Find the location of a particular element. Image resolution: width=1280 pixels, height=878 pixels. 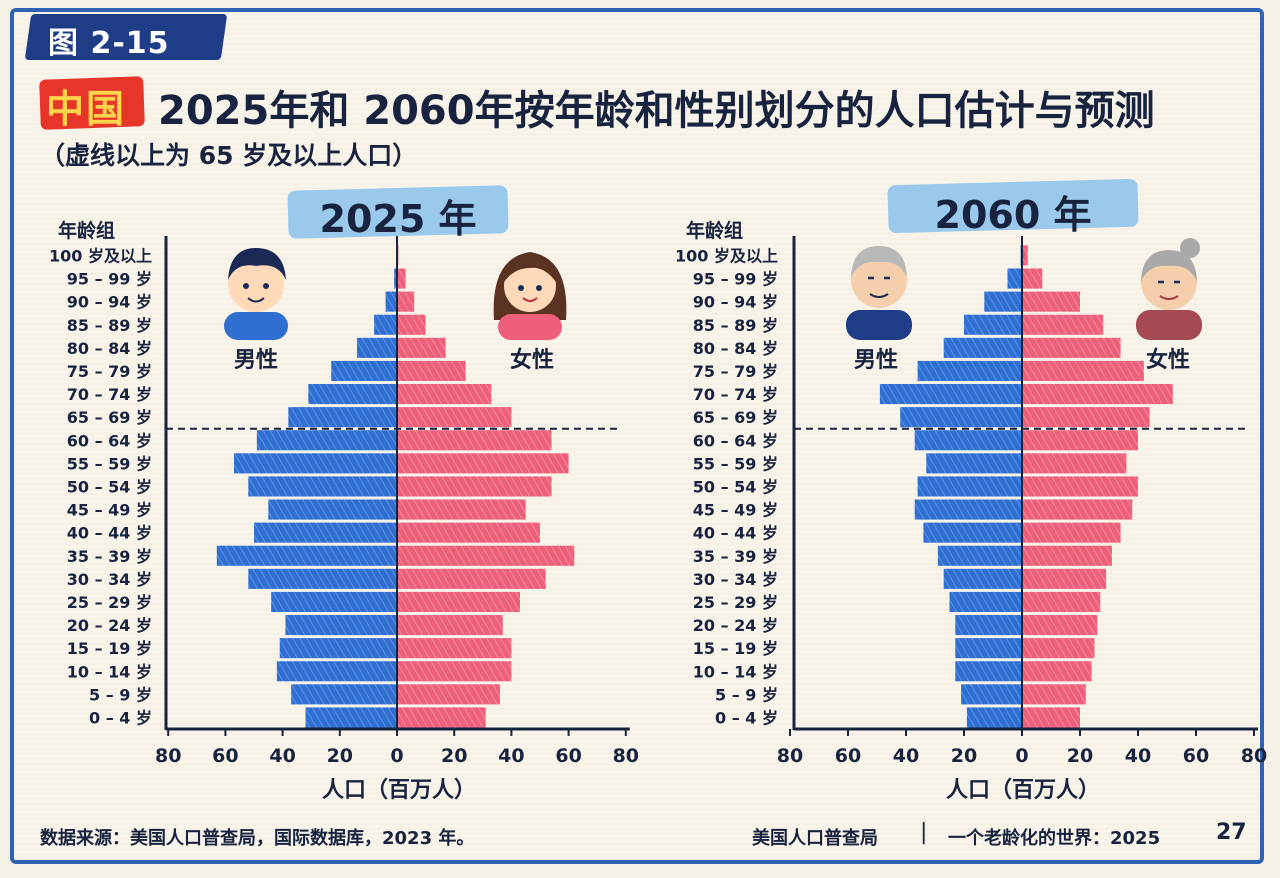

age-group-label-2025: 90 – 94 岁 is located at coordinates (109, 302).